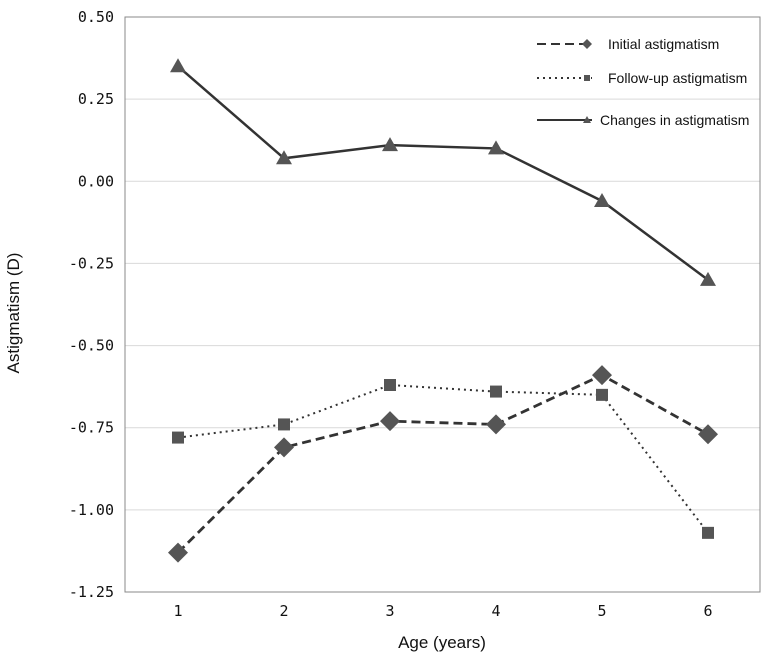  Describe the element at coordinates (442, 642) in the screenshot. I see `x-axis-title: Age (years)` at that location.